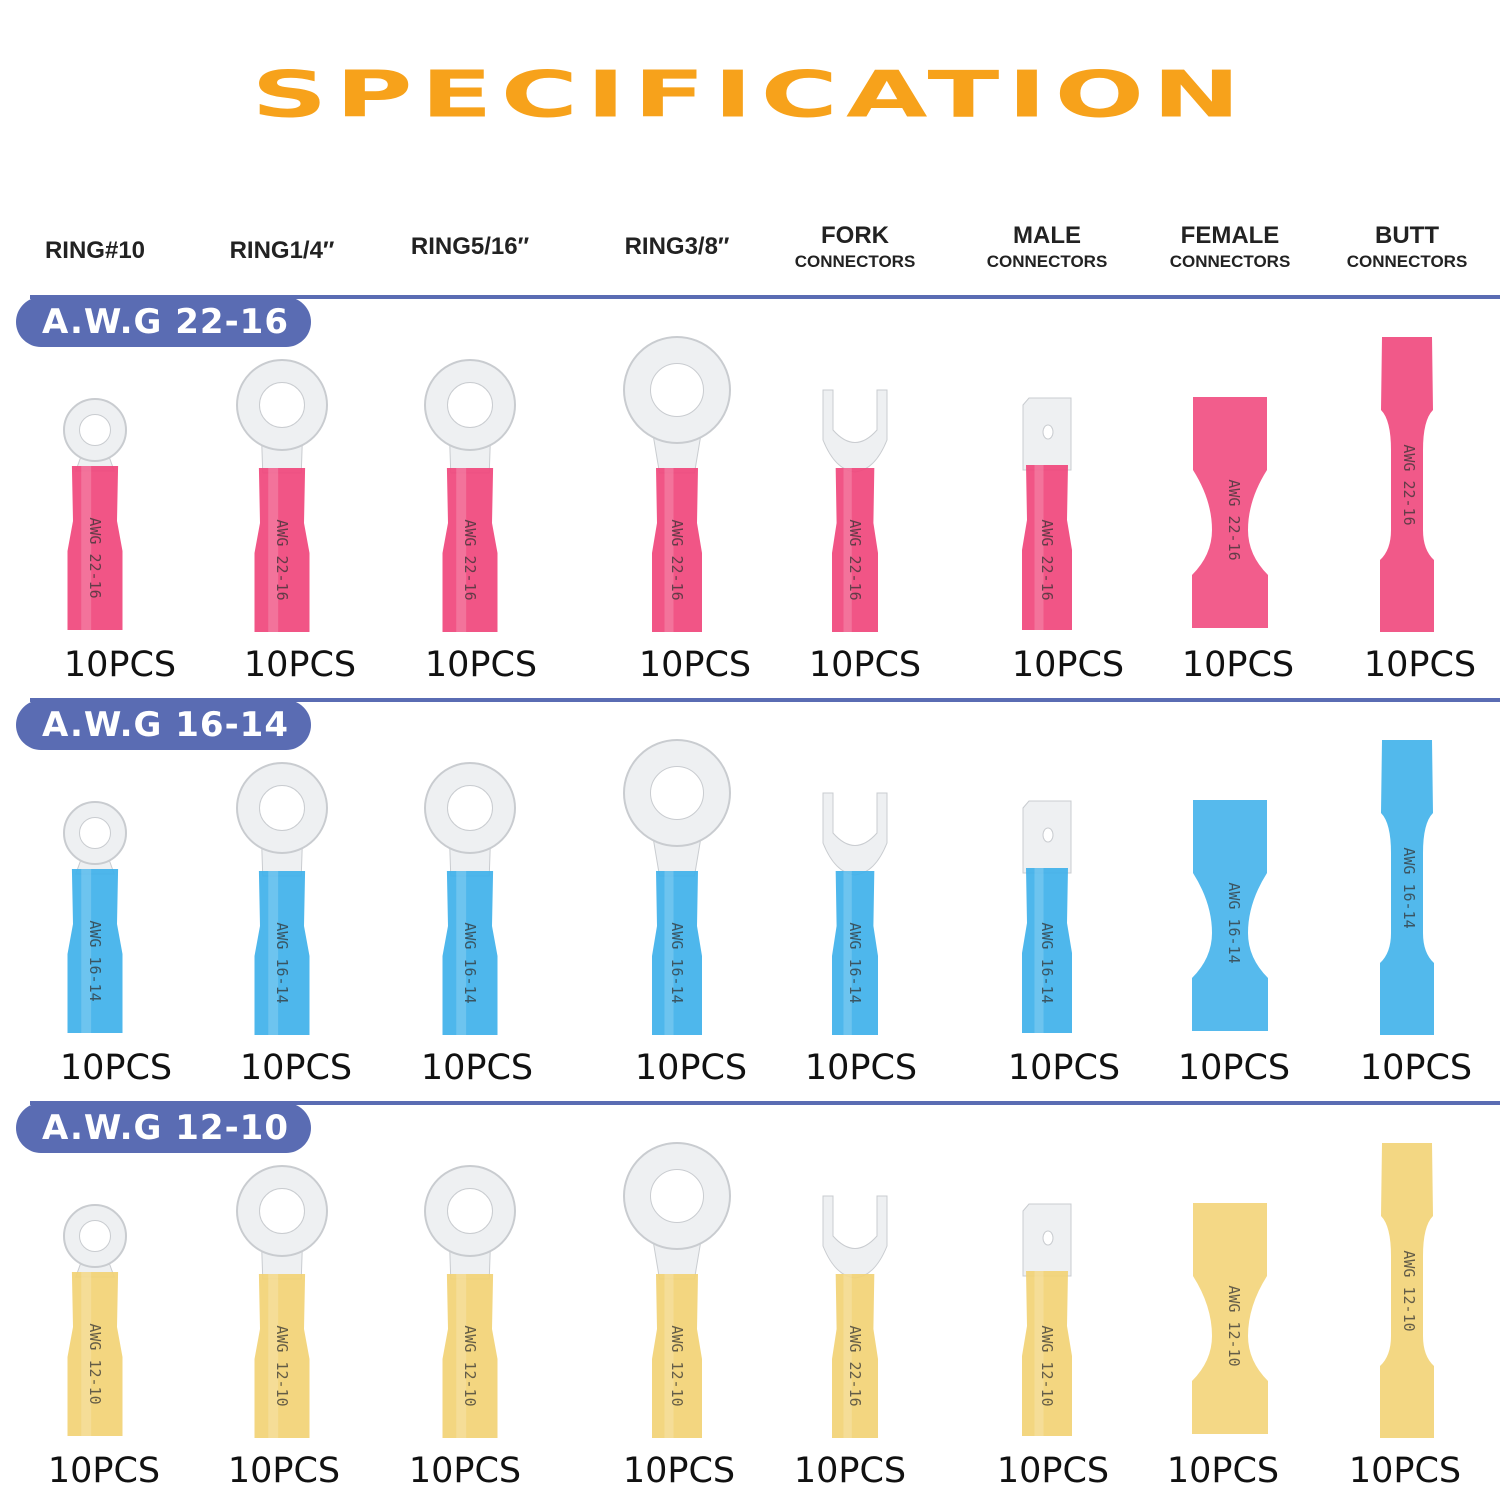  Describe the element at coordinates (1230, 235) in the screenshot. I see `column-label: FEMALE` at that location.